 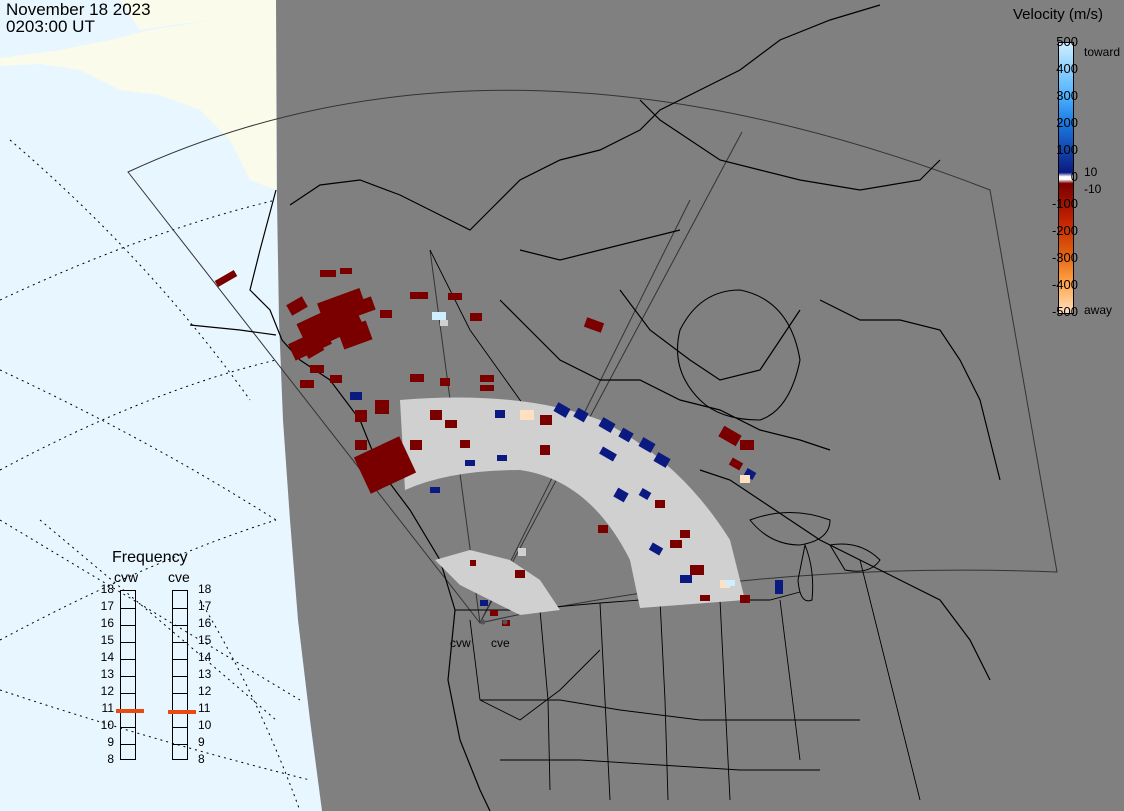 What do you see at coordinates (1093, 189) in the screenshot?
I see `colorbar-minus-threshold: -10` at bounding box center [1093, 189].